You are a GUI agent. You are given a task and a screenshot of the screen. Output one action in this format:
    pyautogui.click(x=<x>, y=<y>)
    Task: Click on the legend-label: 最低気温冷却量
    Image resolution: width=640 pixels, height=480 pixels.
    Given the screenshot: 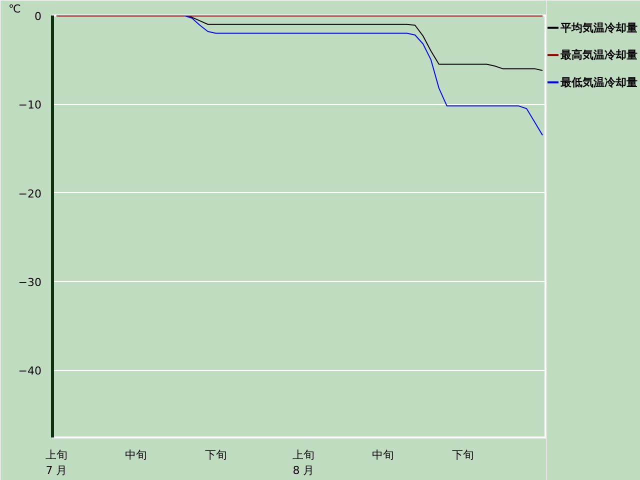 What is the action you would take?
    pyautogui.click(x=599, y=82)
    